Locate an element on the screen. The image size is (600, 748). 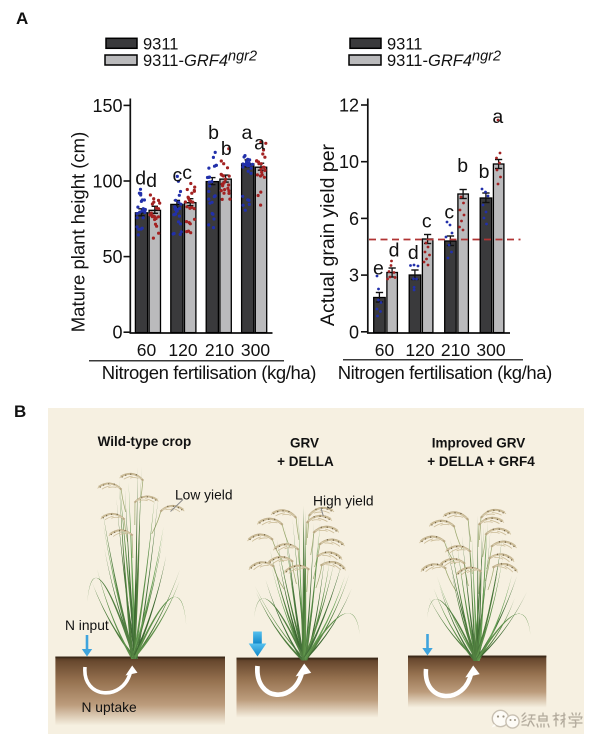
svg-text: GRV is located at coordinates (304, 443).